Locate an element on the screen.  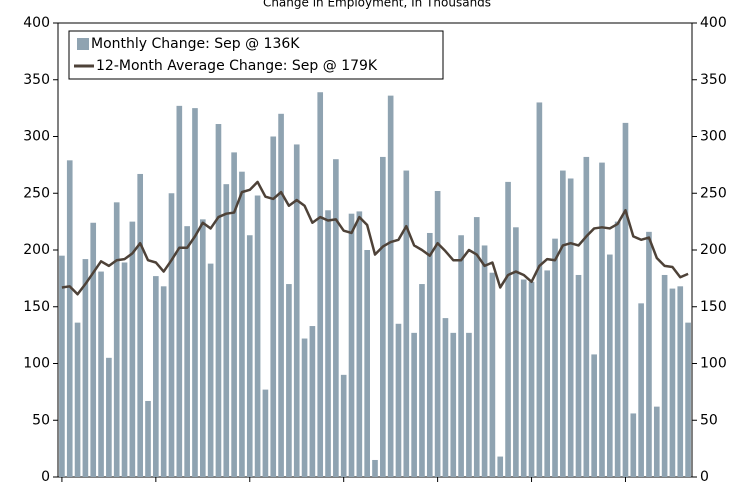
y2-tick-label: 200 is located at coordinates (713, 250).